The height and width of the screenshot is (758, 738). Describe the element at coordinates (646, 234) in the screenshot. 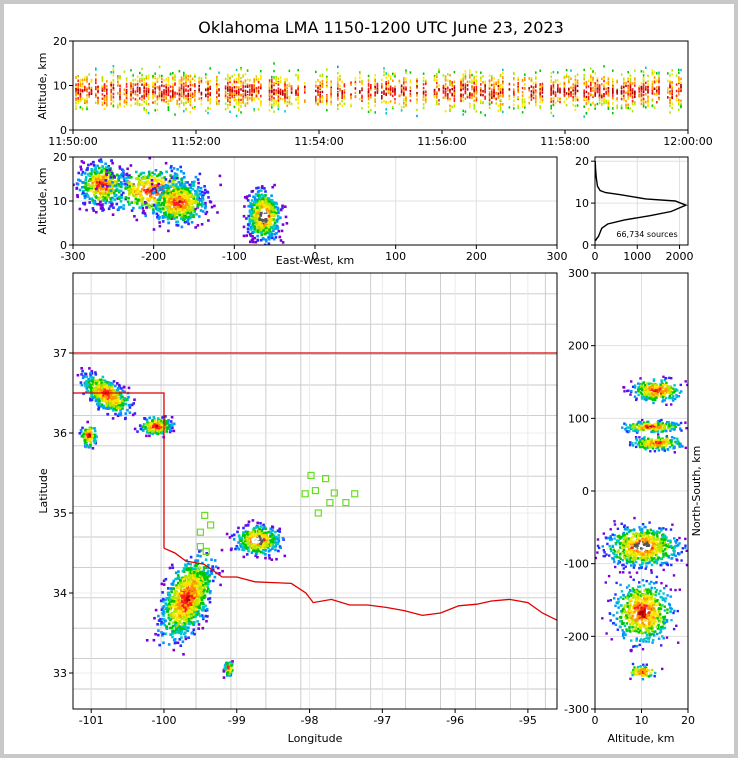

I see `sources-count-label: 66,734 sources` at that location.